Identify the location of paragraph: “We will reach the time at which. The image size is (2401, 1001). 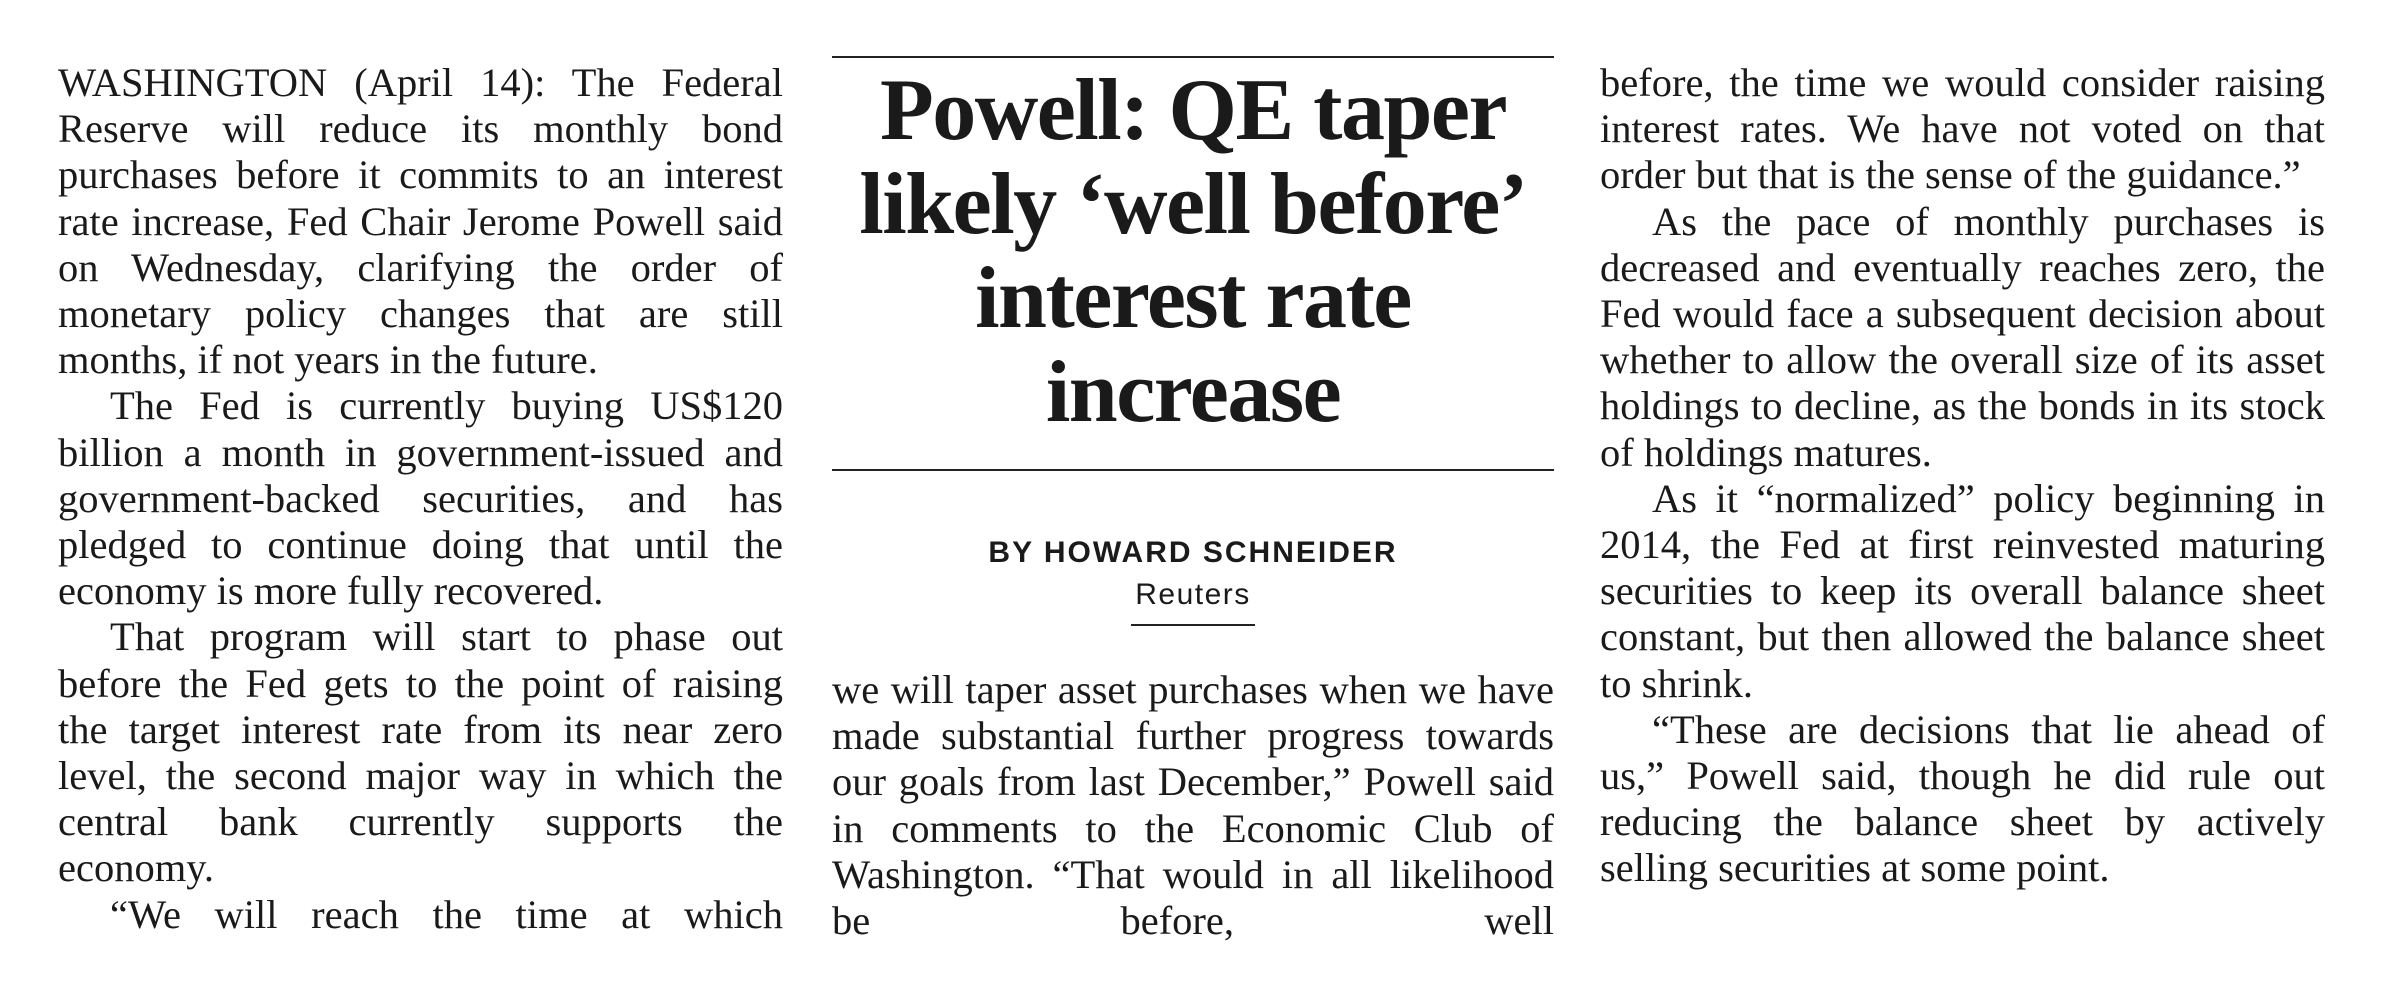
(446, 914).